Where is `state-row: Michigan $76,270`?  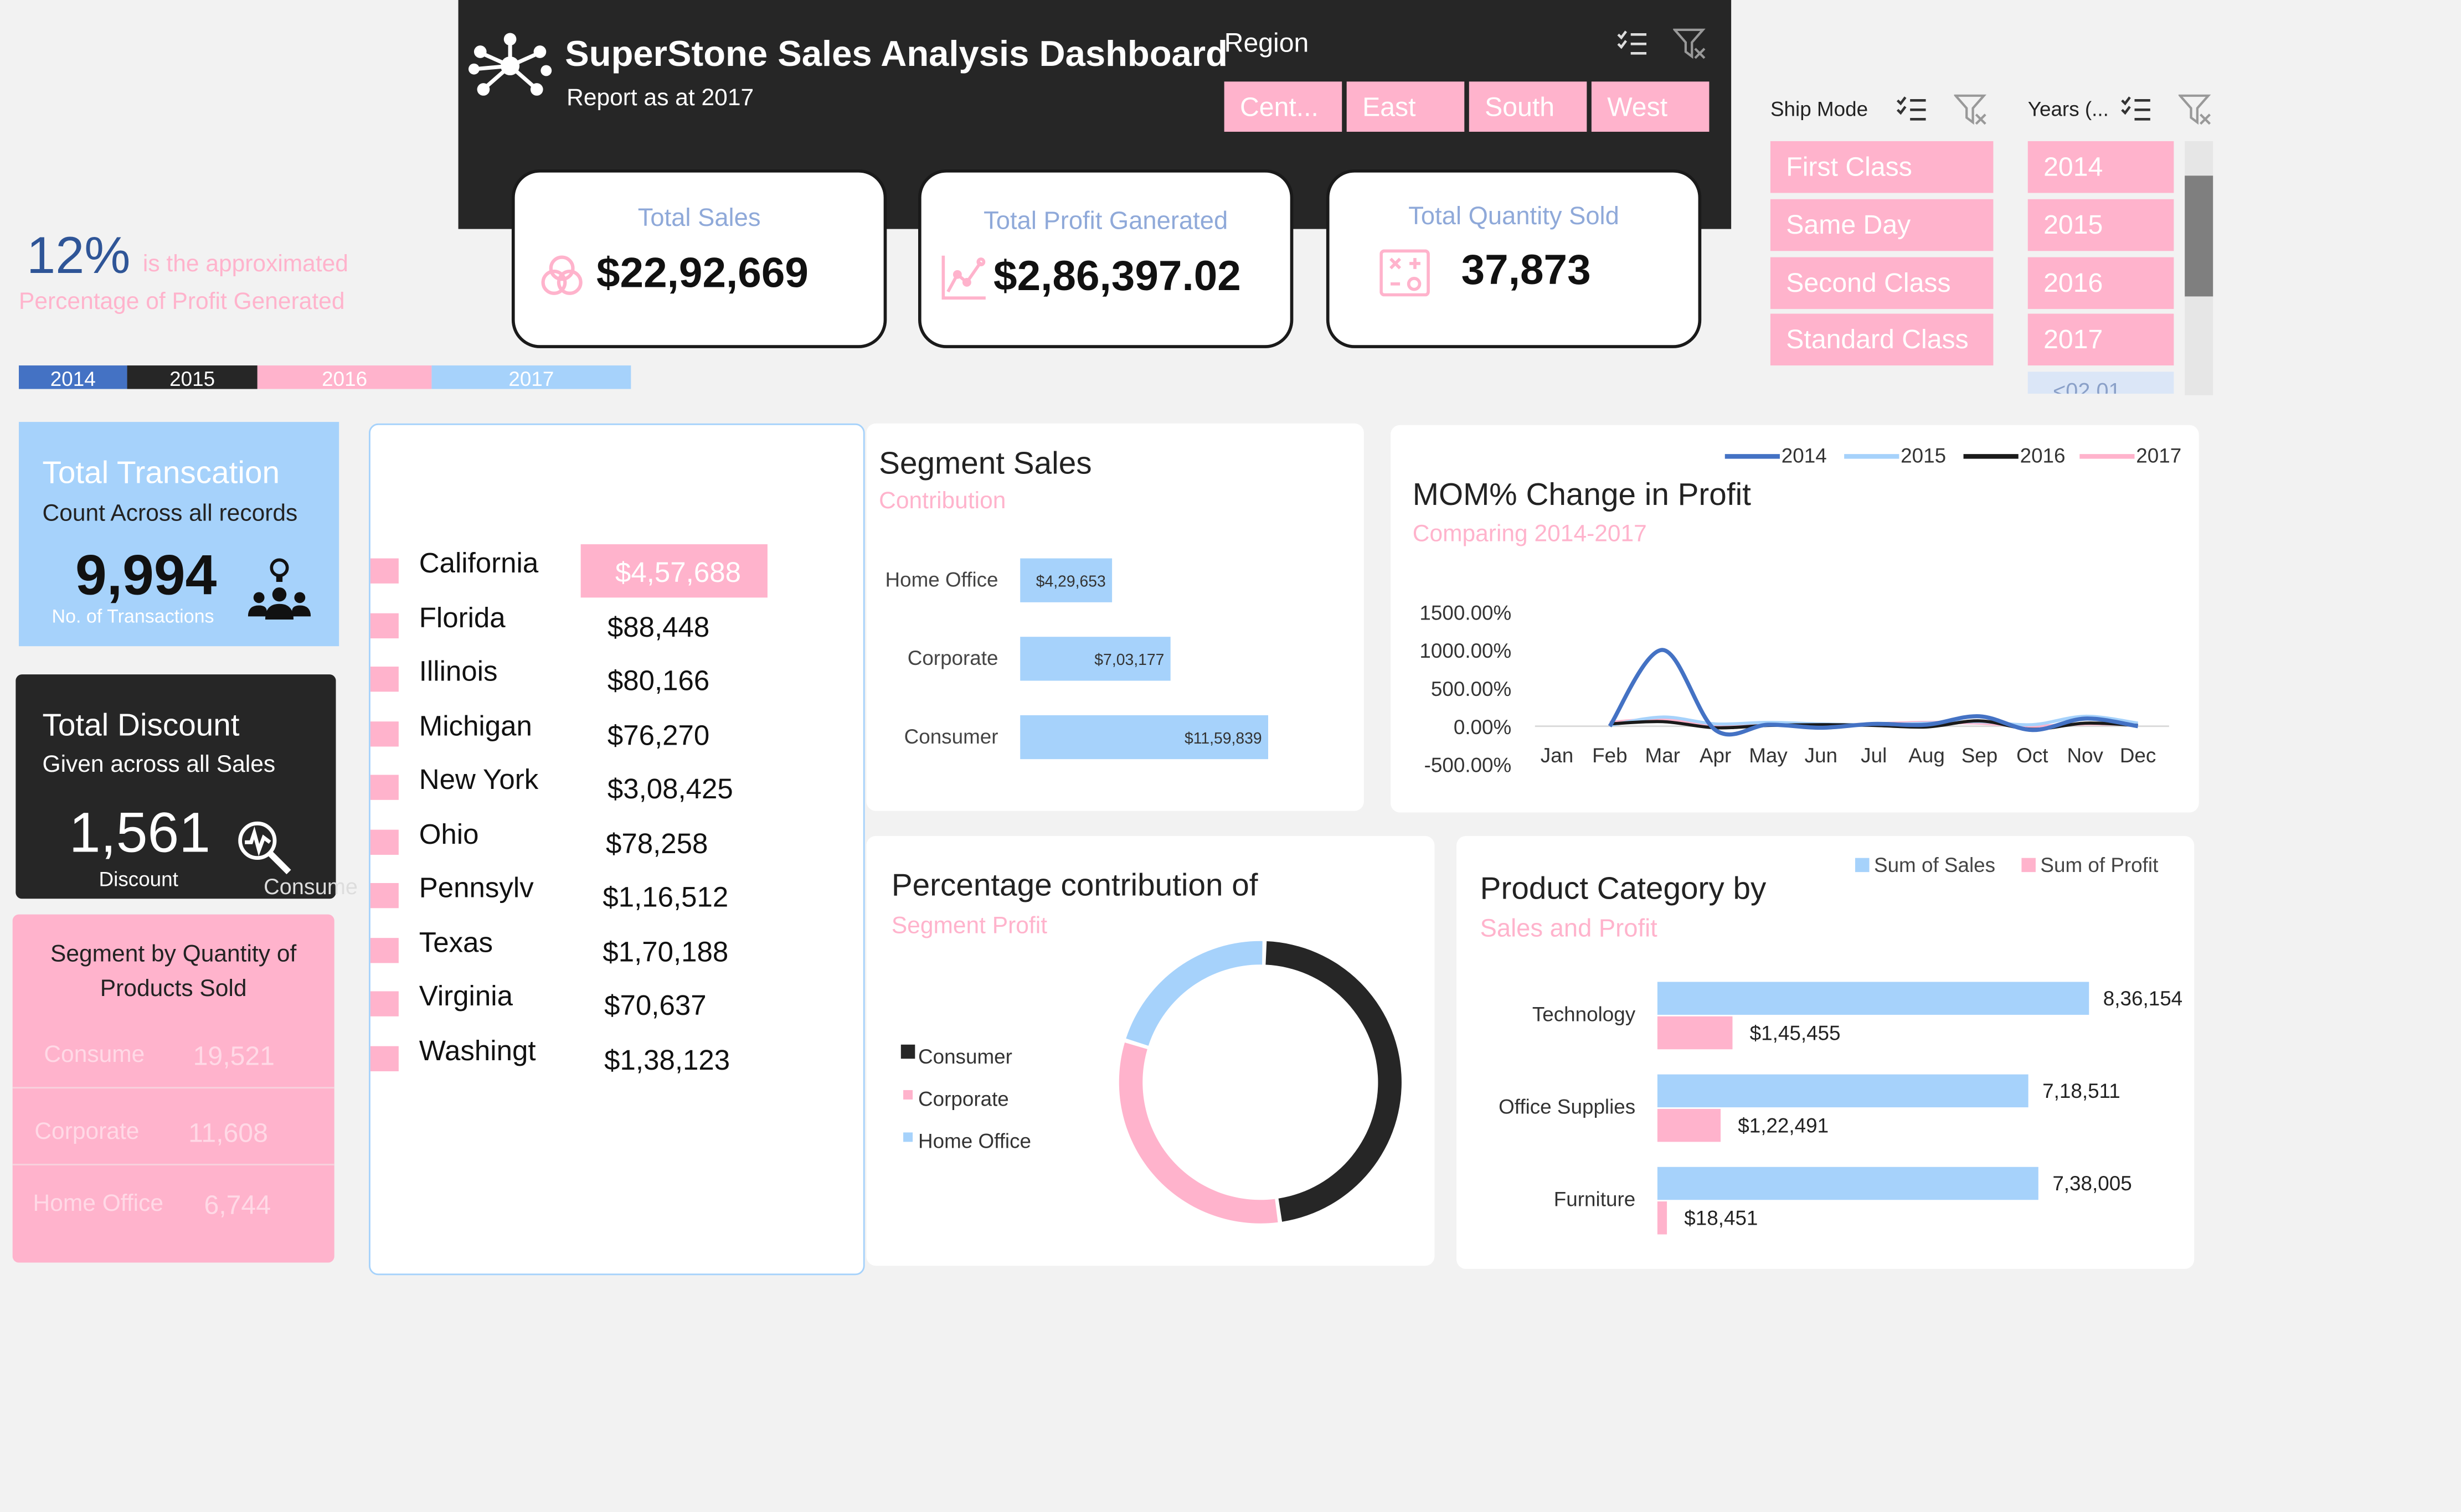 state-row: Michigan $76,270 is located at coordinates (613, 736).